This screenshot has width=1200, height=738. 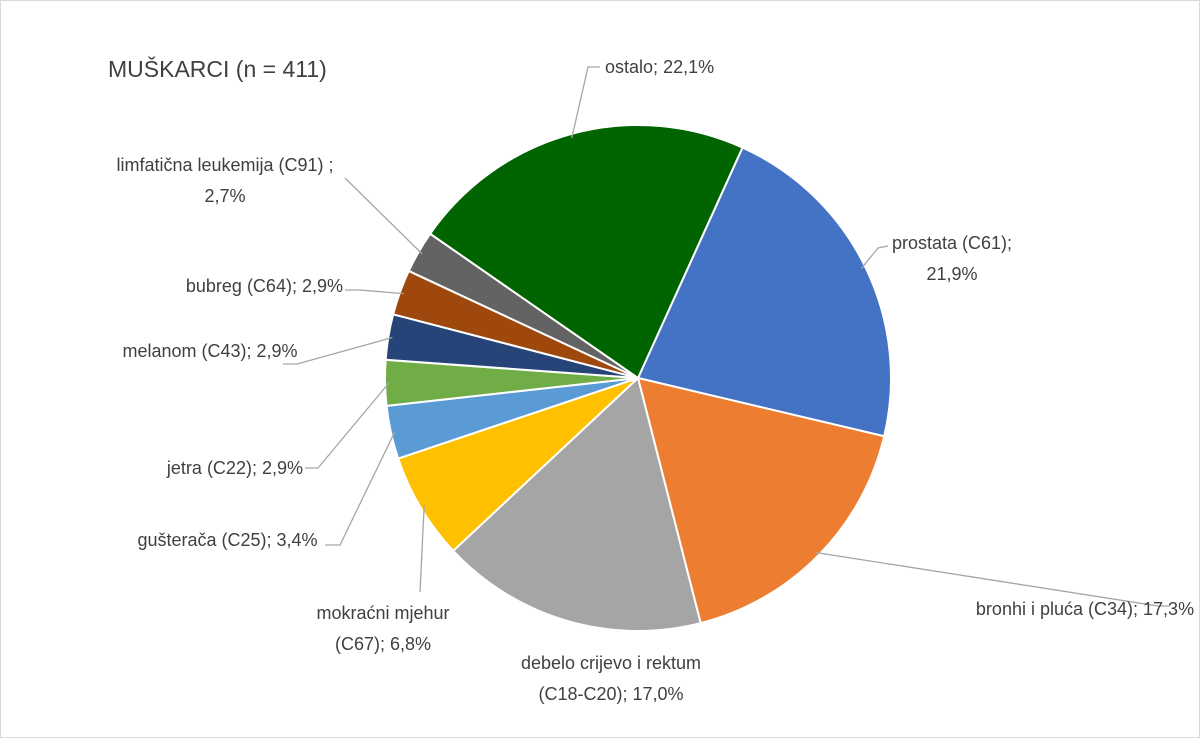 What do you see at coordinates (1169, 609) in the screenshot?
I see `label-value: 17,3%` at bounding box center [1169, 609].